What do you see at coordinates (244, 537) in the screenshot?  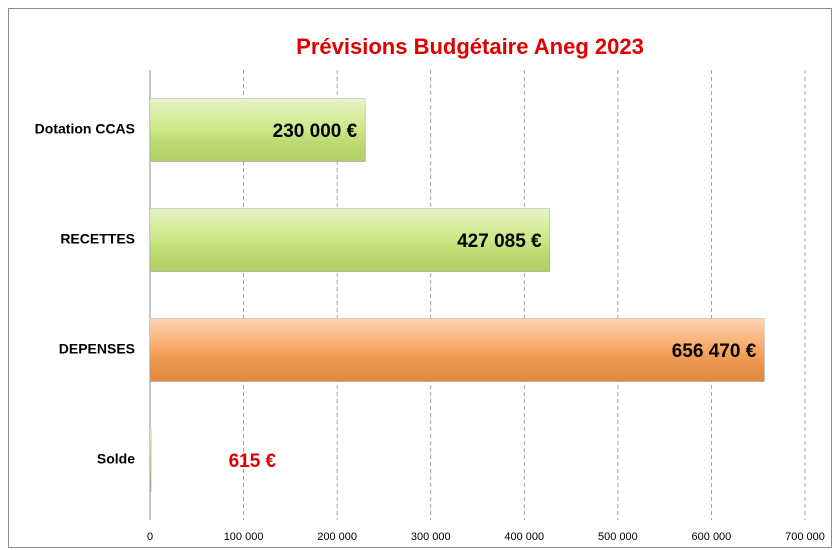 I see `x-tick-label: 100 000` at bounding box center [244, 537].